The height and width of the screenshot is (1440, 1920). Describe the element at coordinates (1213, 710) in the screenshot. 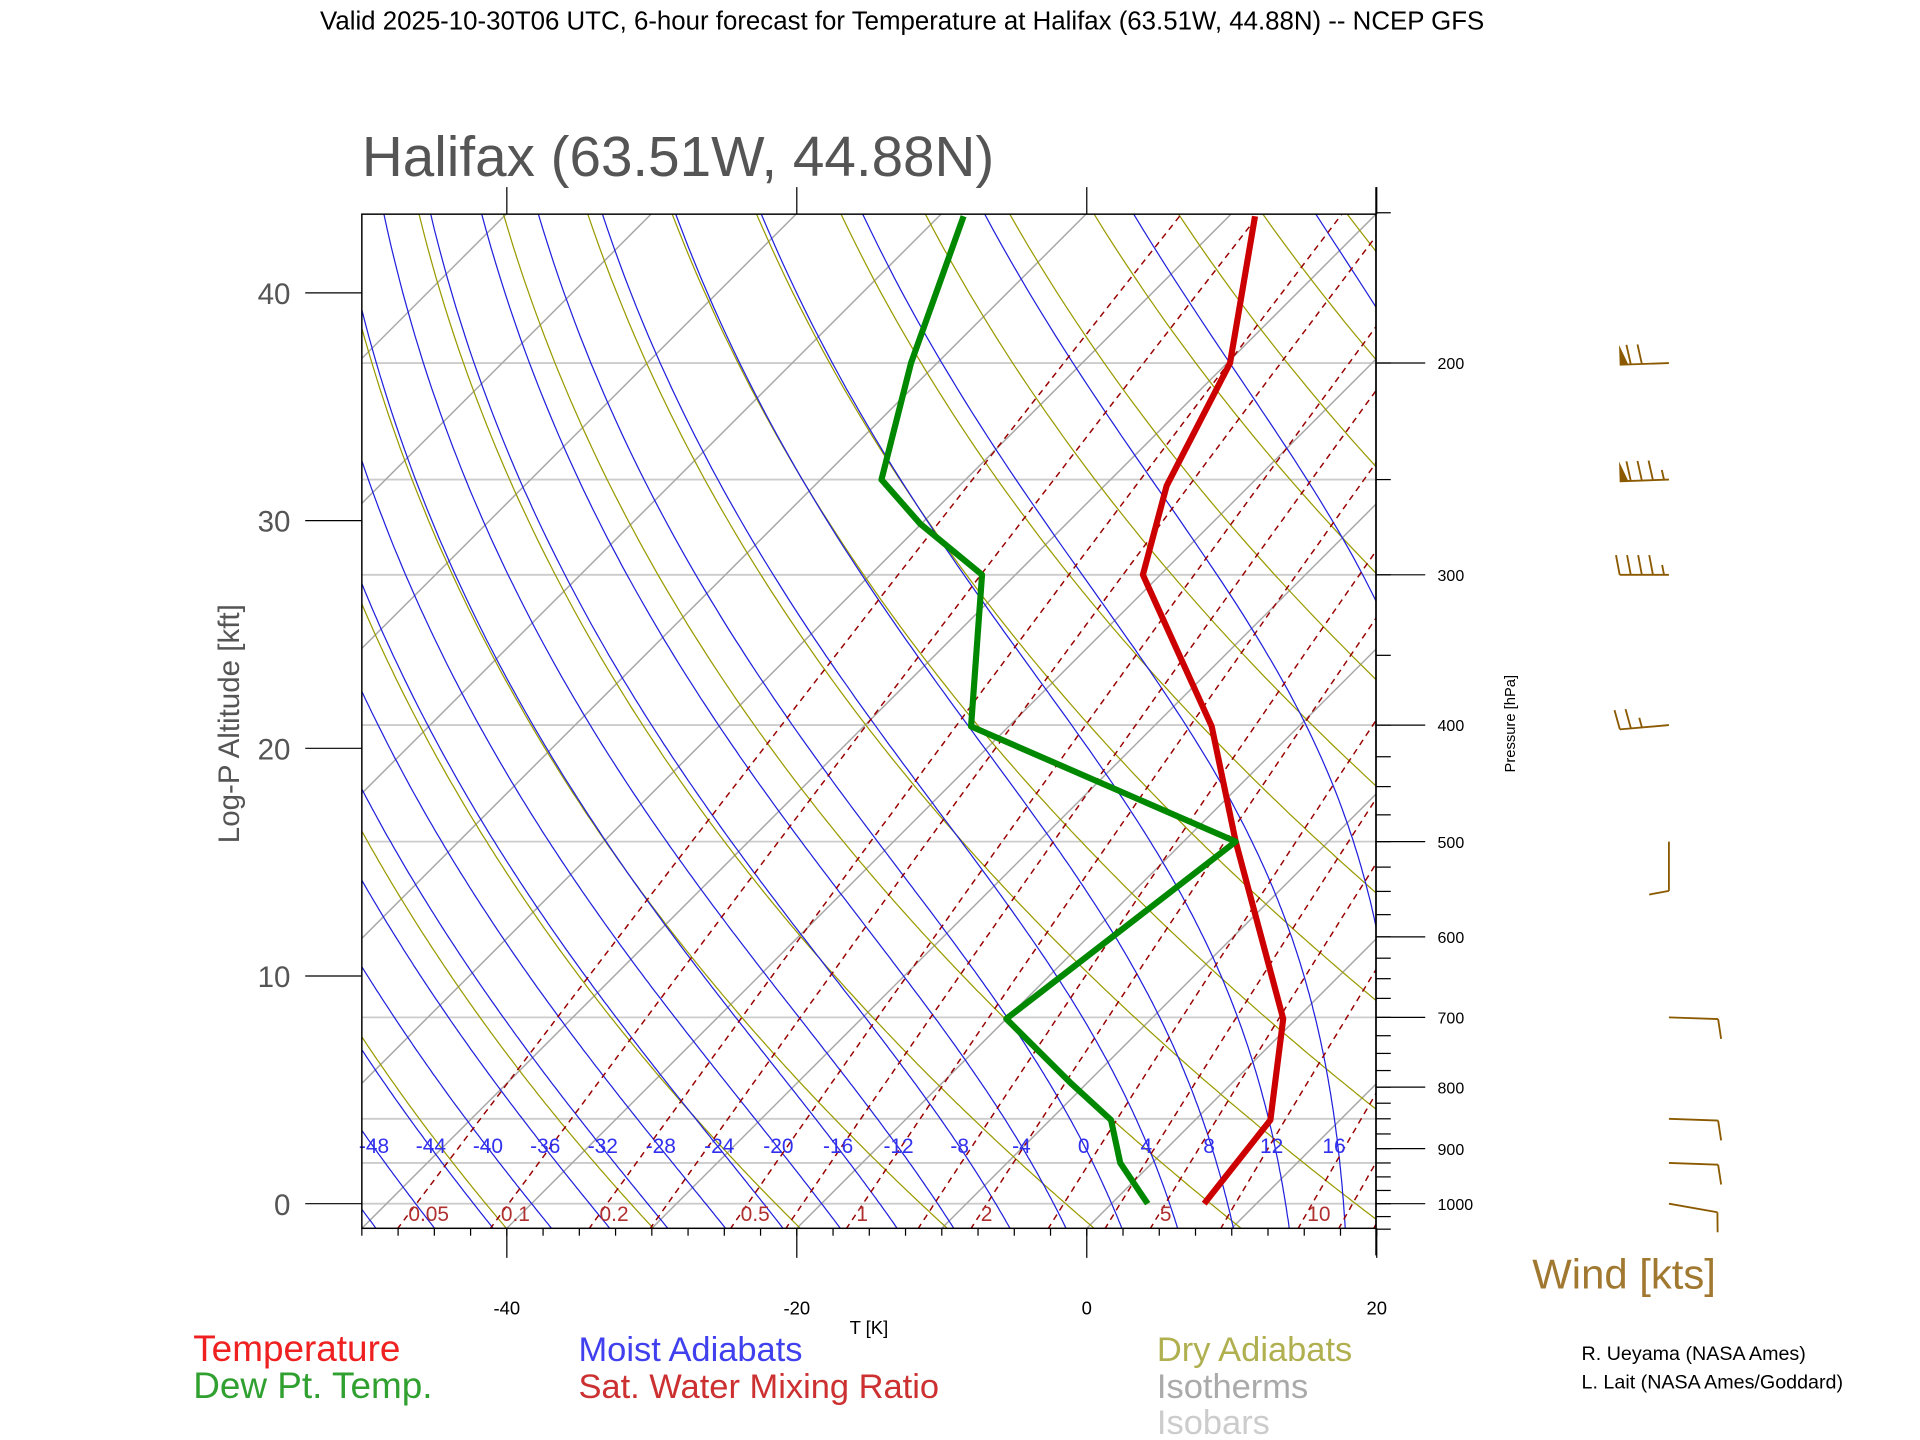

I see `temperature-line` at that location.